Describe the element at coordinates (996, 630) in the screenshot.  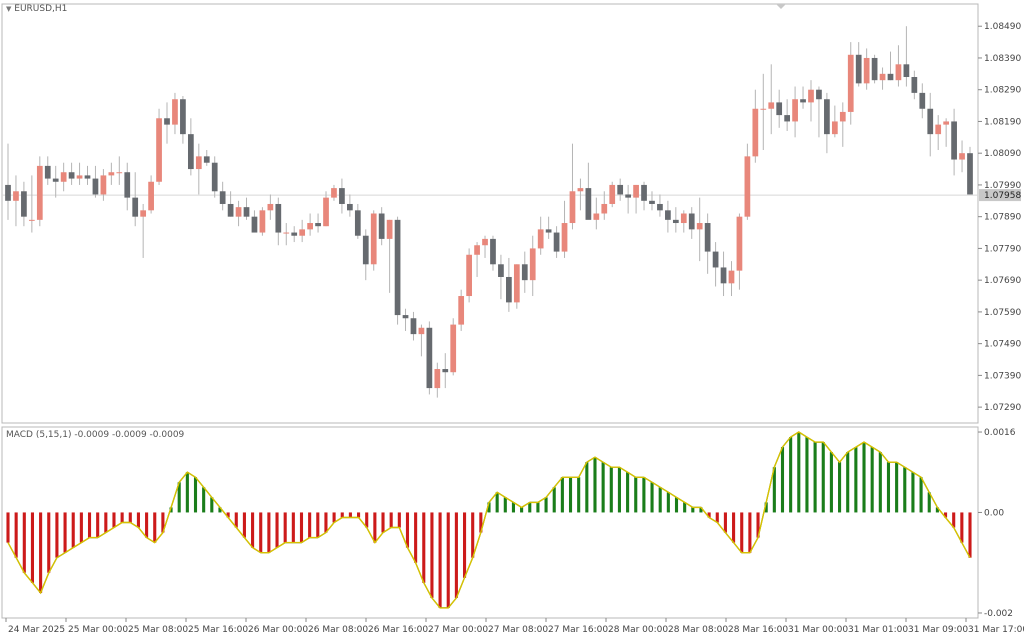
I see `time-tick-label: 31 Mar 17:00` at that location.